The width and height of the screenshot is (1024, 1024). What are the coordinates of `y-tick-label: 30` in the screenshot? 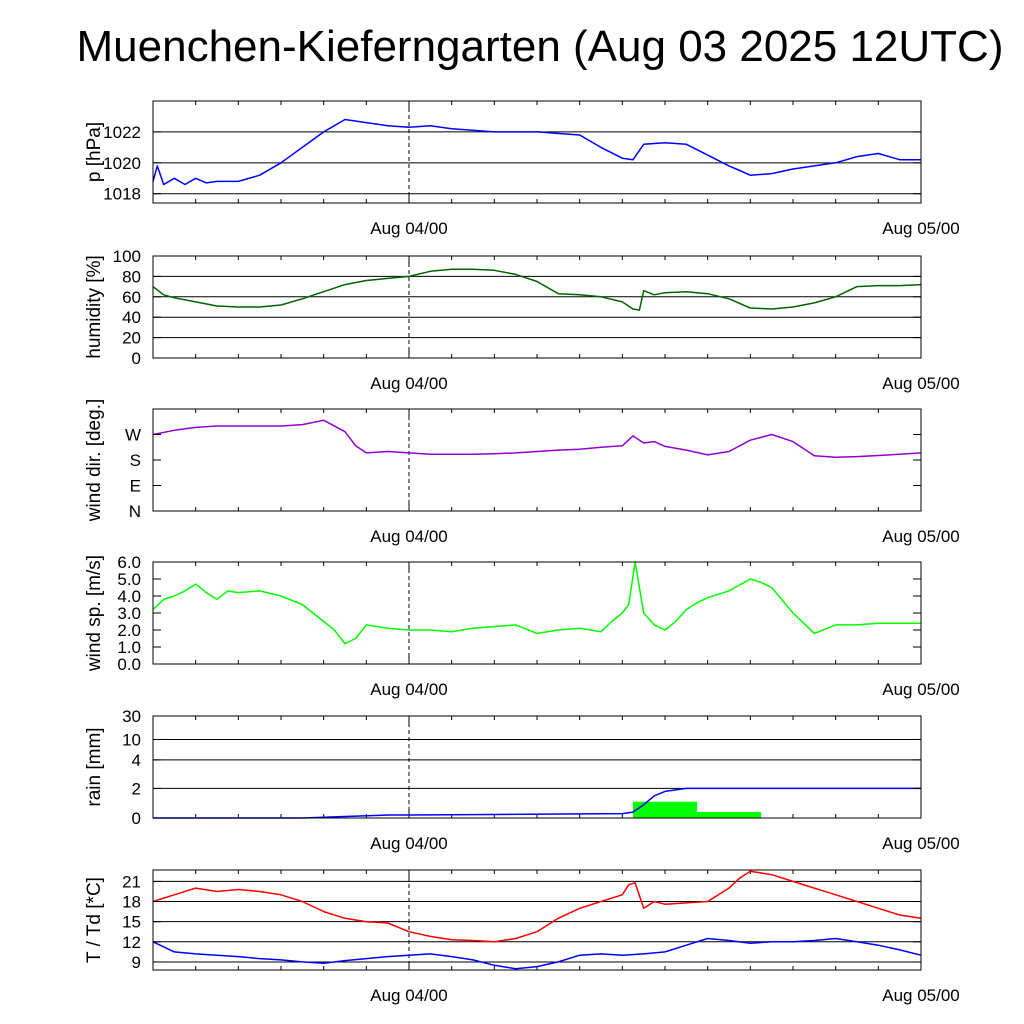 It's located at (131, 716).